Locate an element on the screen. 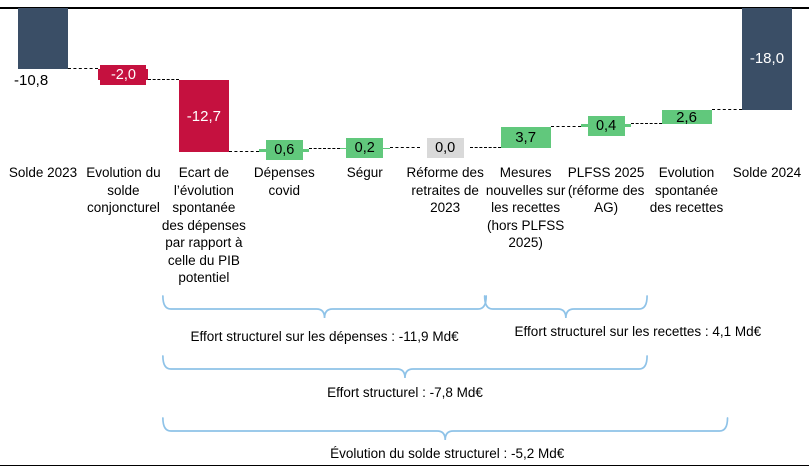  category-label: Evolution spontanée des recettes is located at coordinates (686, 190).